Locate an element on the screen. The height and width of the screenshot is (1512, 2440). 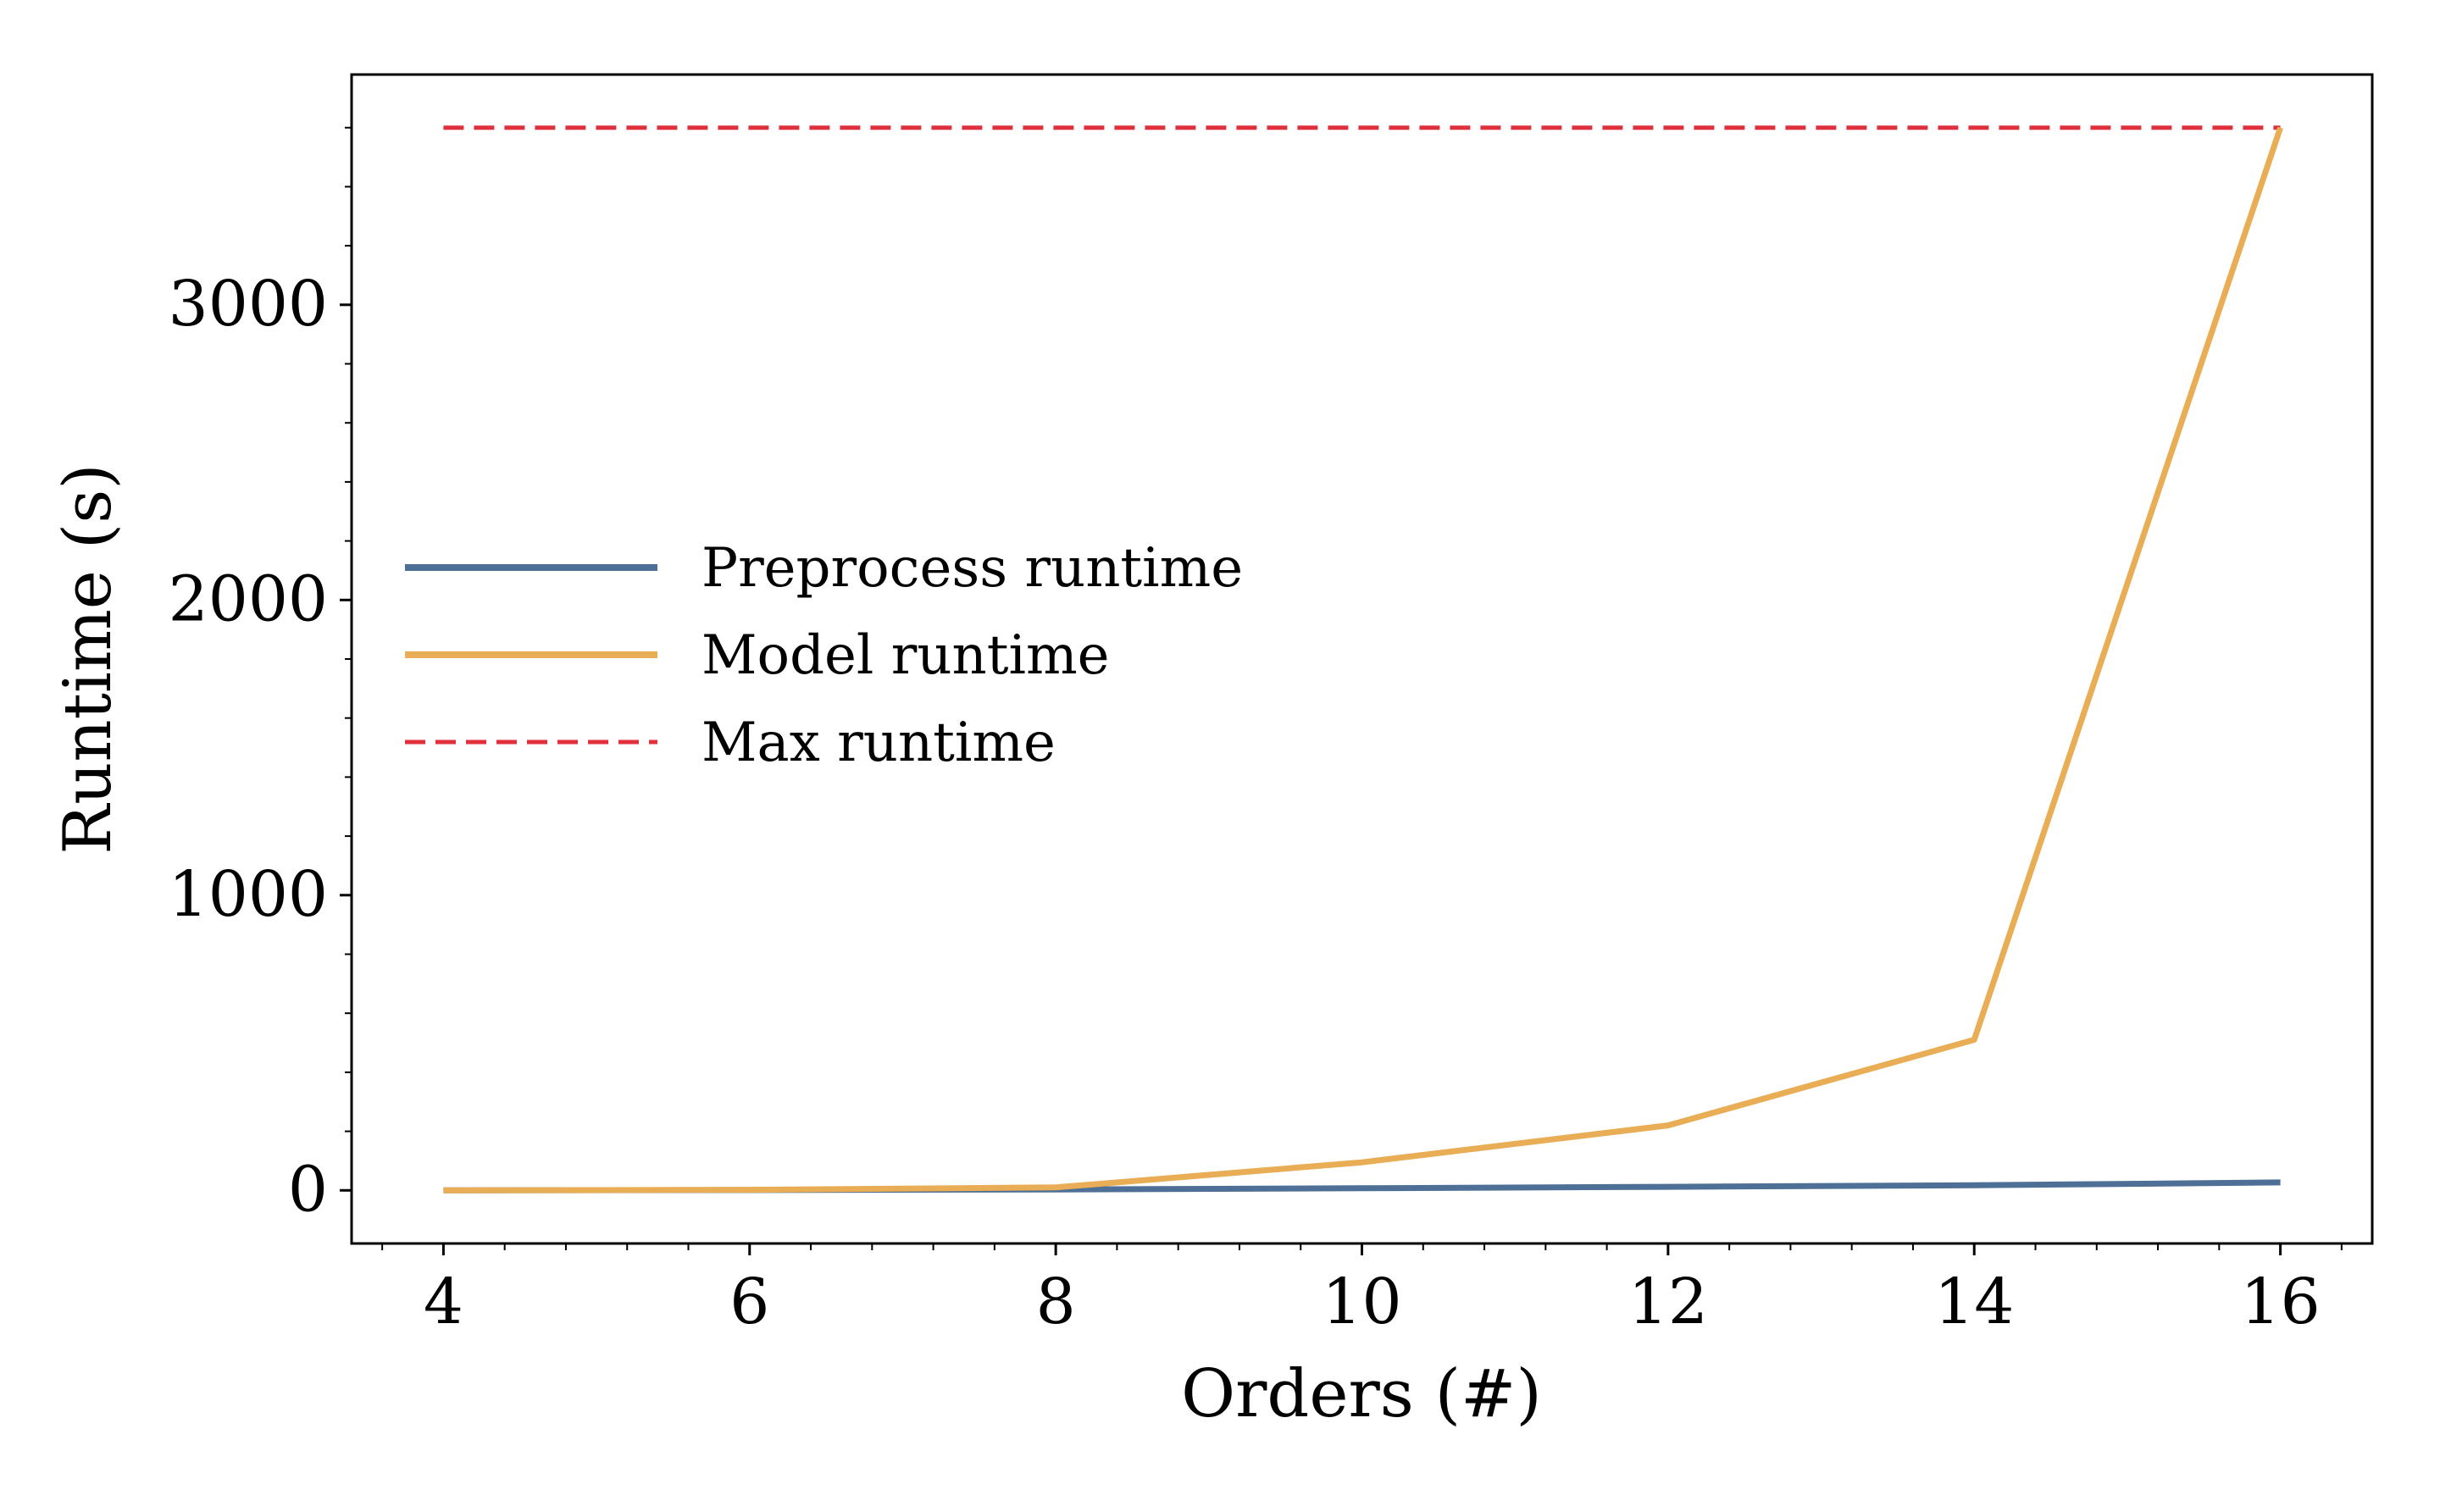
legend-label: Model runtime is located at coordinates (906, 655).